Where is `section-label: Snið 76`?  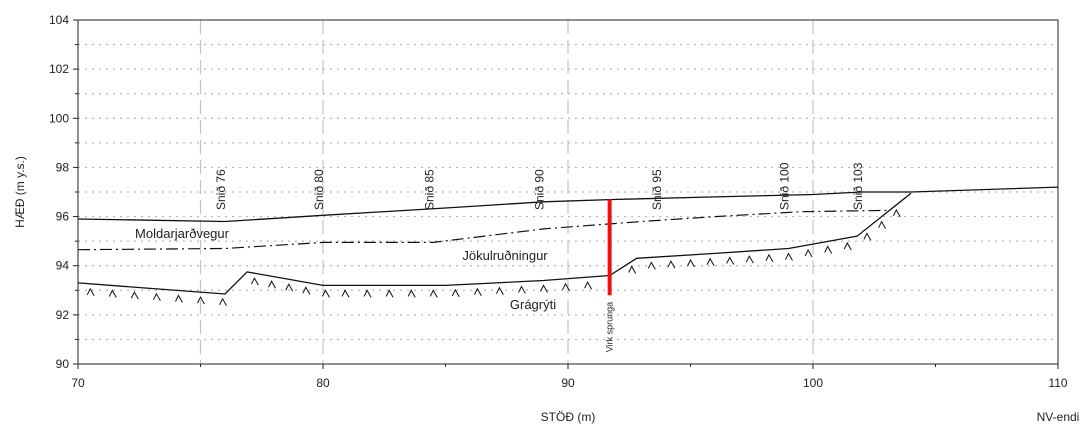 section-label: Snið 76 is located at coordinates (221, 189).